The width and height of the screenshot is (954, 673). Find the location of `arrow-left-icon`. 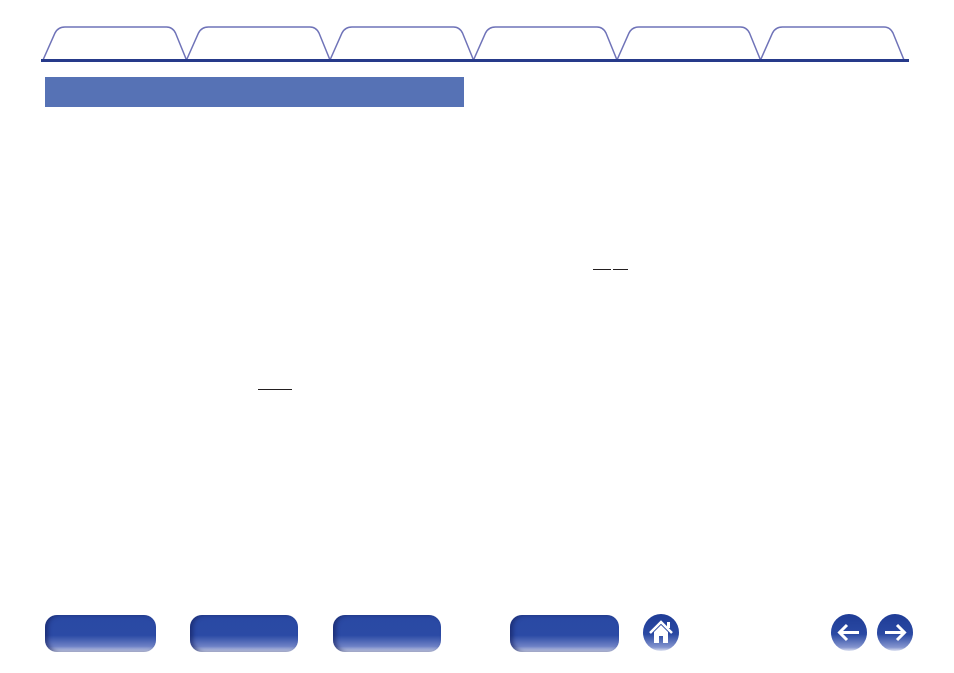

arrow-left-icon is located at coordinates (848, 632).